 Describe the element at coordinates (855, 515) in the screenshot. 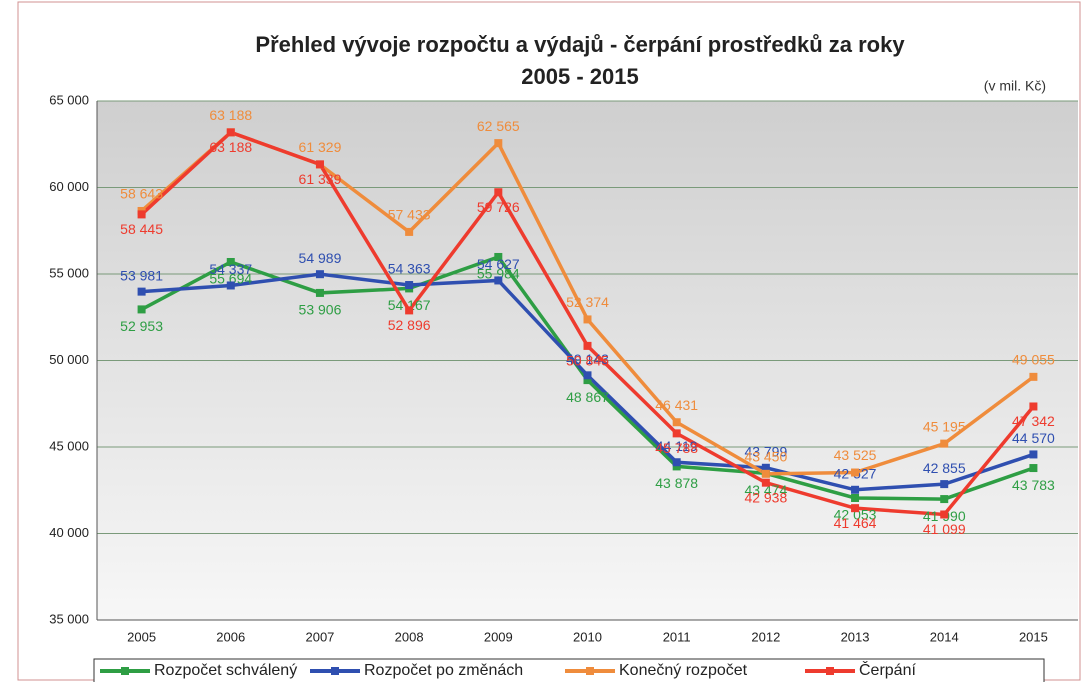

I see `data-label: 42 053` at that location.